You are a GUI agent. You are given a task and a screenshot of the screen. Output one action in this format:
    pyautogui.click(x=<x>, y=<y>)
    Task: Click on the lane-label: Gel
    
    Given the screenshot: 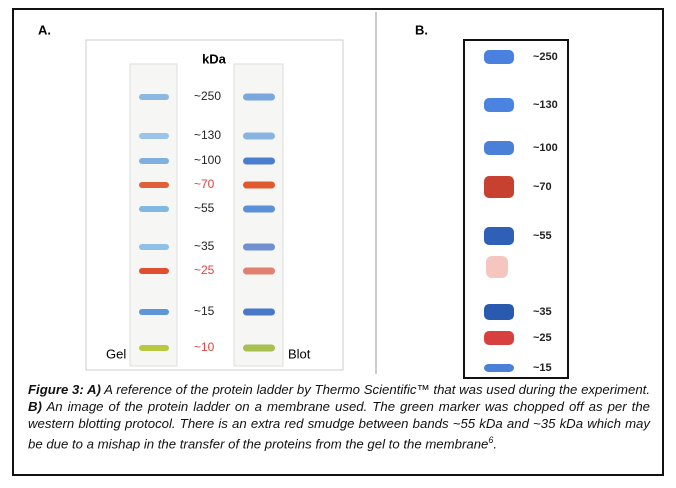 What is the action you would take?
    pyautogui.click(x=116, y=353)
    